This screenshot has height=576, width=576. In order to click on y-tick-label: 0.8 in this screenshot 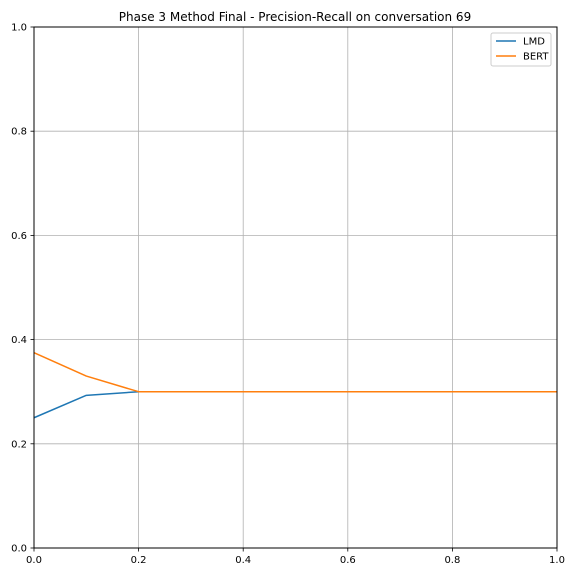, I will do `click(19, 132)`.